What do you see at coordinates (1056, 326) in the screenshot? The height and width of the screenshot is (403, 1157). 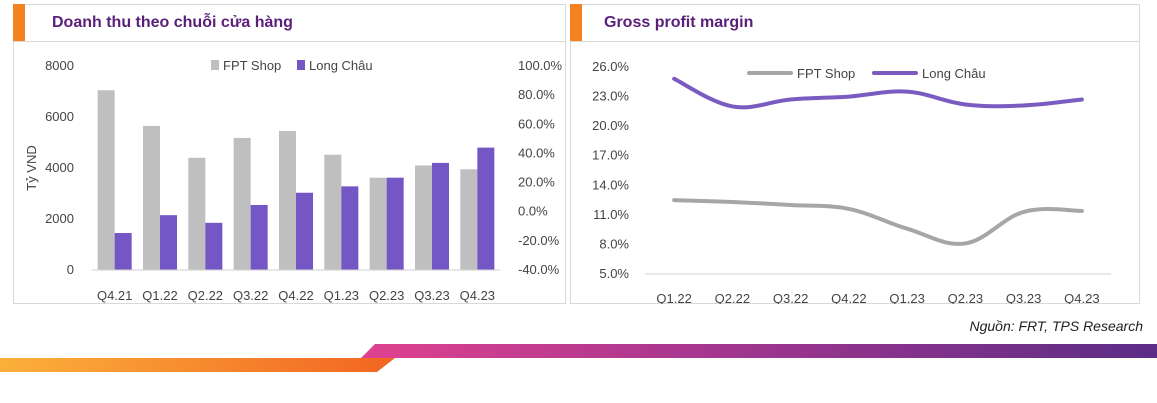 I see `source-note: Nguồn: FRT, TPS Research` at bounding box center [1056, 326].